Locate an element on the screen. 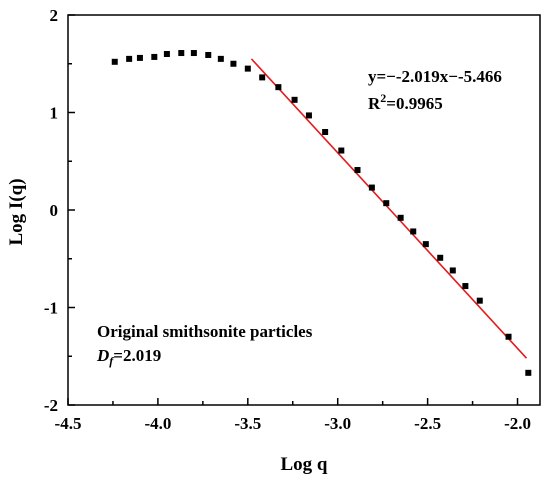 The width and height of the screenshot is (550, 480). sample-label: Original smithsonite particles is located at coordinates (205, 331).